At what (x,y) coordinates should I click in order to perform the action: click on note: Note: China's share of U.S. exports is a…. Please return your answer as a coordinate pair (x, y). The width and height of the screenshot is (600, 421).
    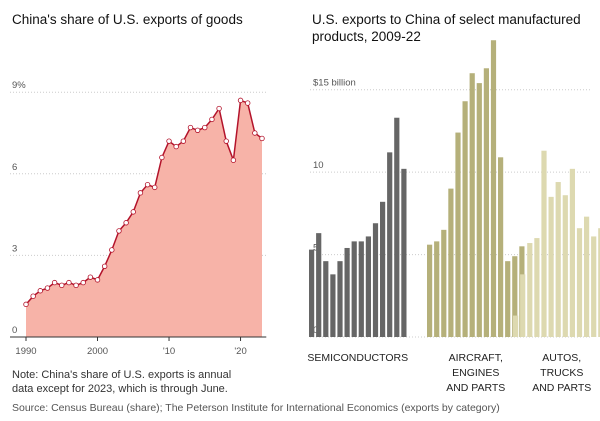
    Looking at the image, I should click on (121, 375).